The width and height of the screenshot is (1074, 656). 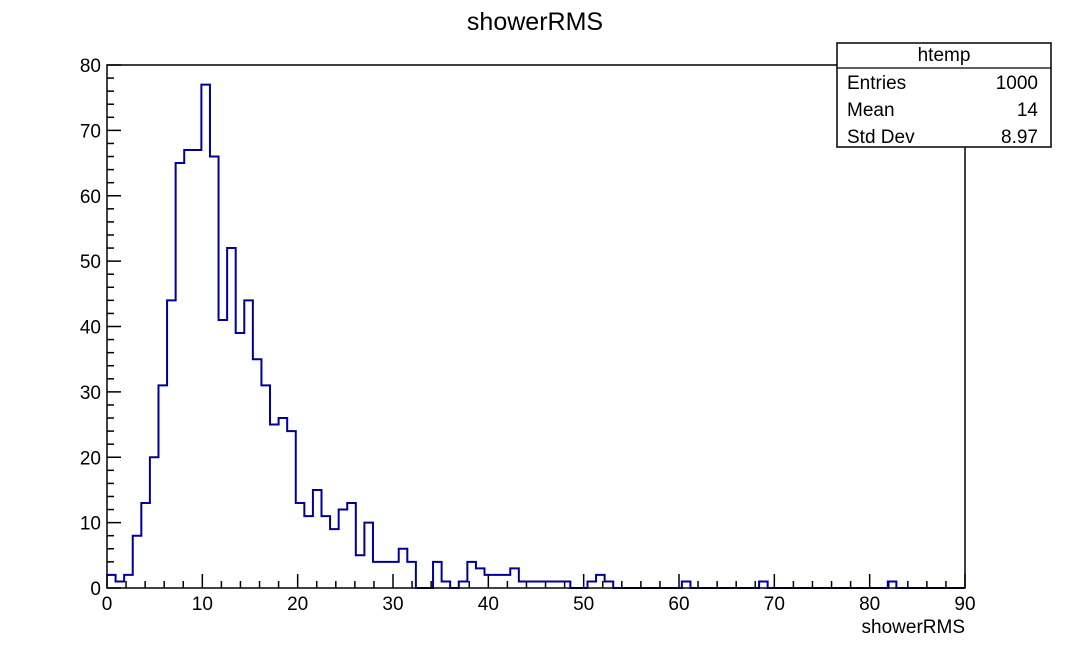 What do you see at coordinates (297, 604) in the screenshot?
I see `x-tick-label: 20` at bounding box center [297, 604].